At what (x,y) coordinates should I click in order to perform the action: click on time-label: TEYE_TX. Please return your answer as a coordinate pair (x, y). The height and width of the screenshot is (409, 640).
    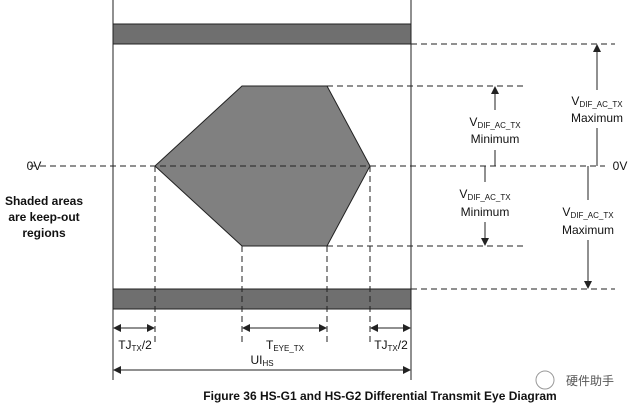
    Looking at the image, I should click on (285, 345).